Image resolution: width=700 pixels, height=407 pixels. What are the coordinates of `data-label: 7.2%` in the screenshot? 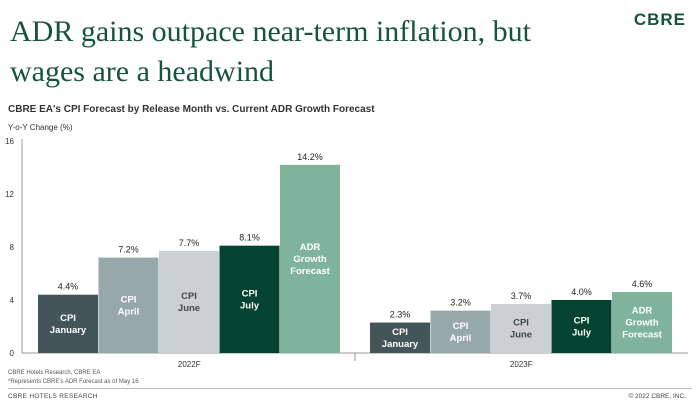 It's located at (128, 250).